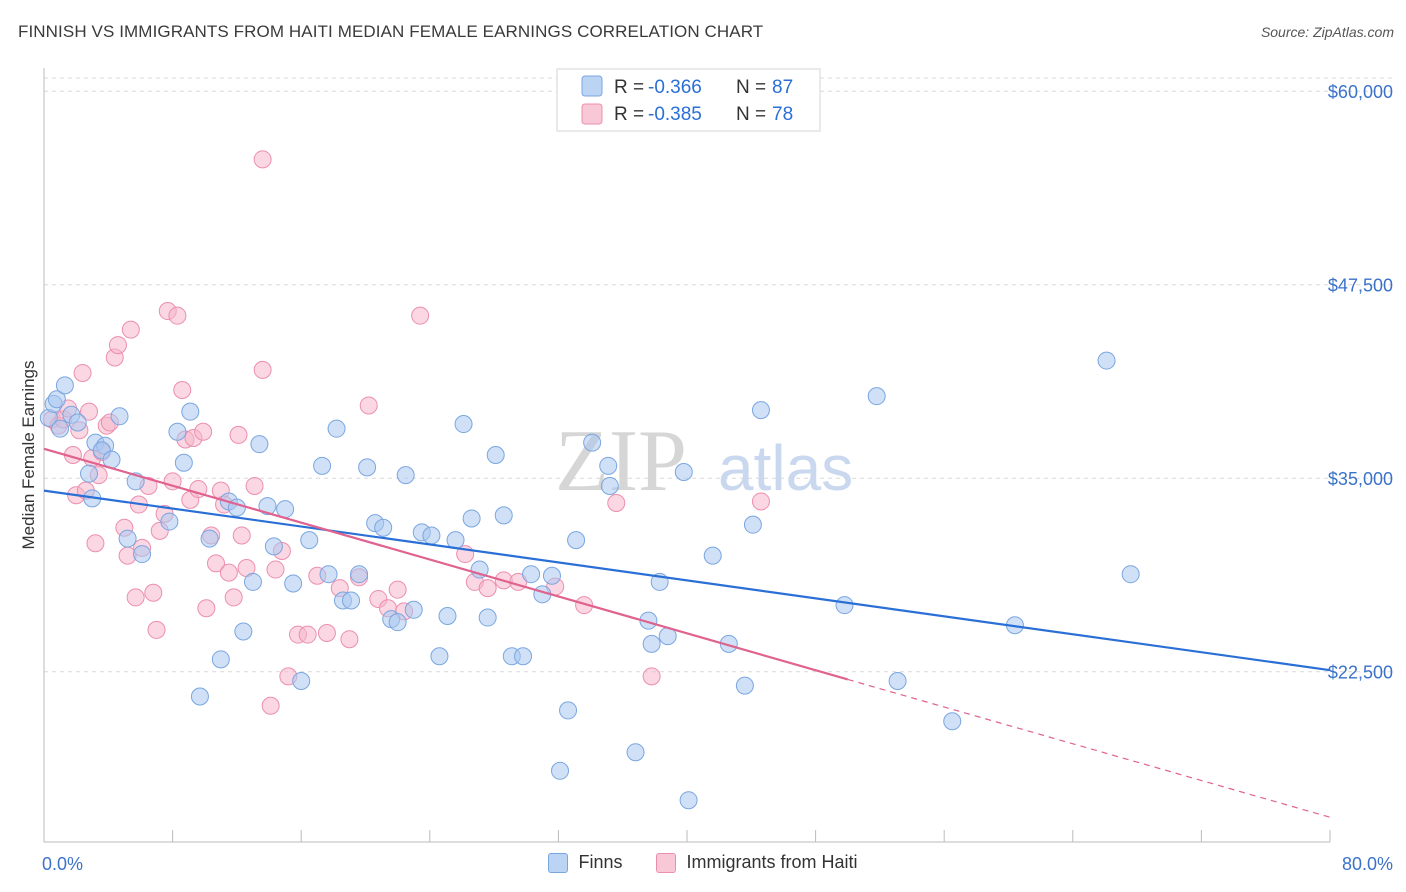  Describe the element at coordinates (1360, 382) in the screenshot. I see `y-tick-labels: $22,500 $35,000 $47,500 $60,000` at that location.